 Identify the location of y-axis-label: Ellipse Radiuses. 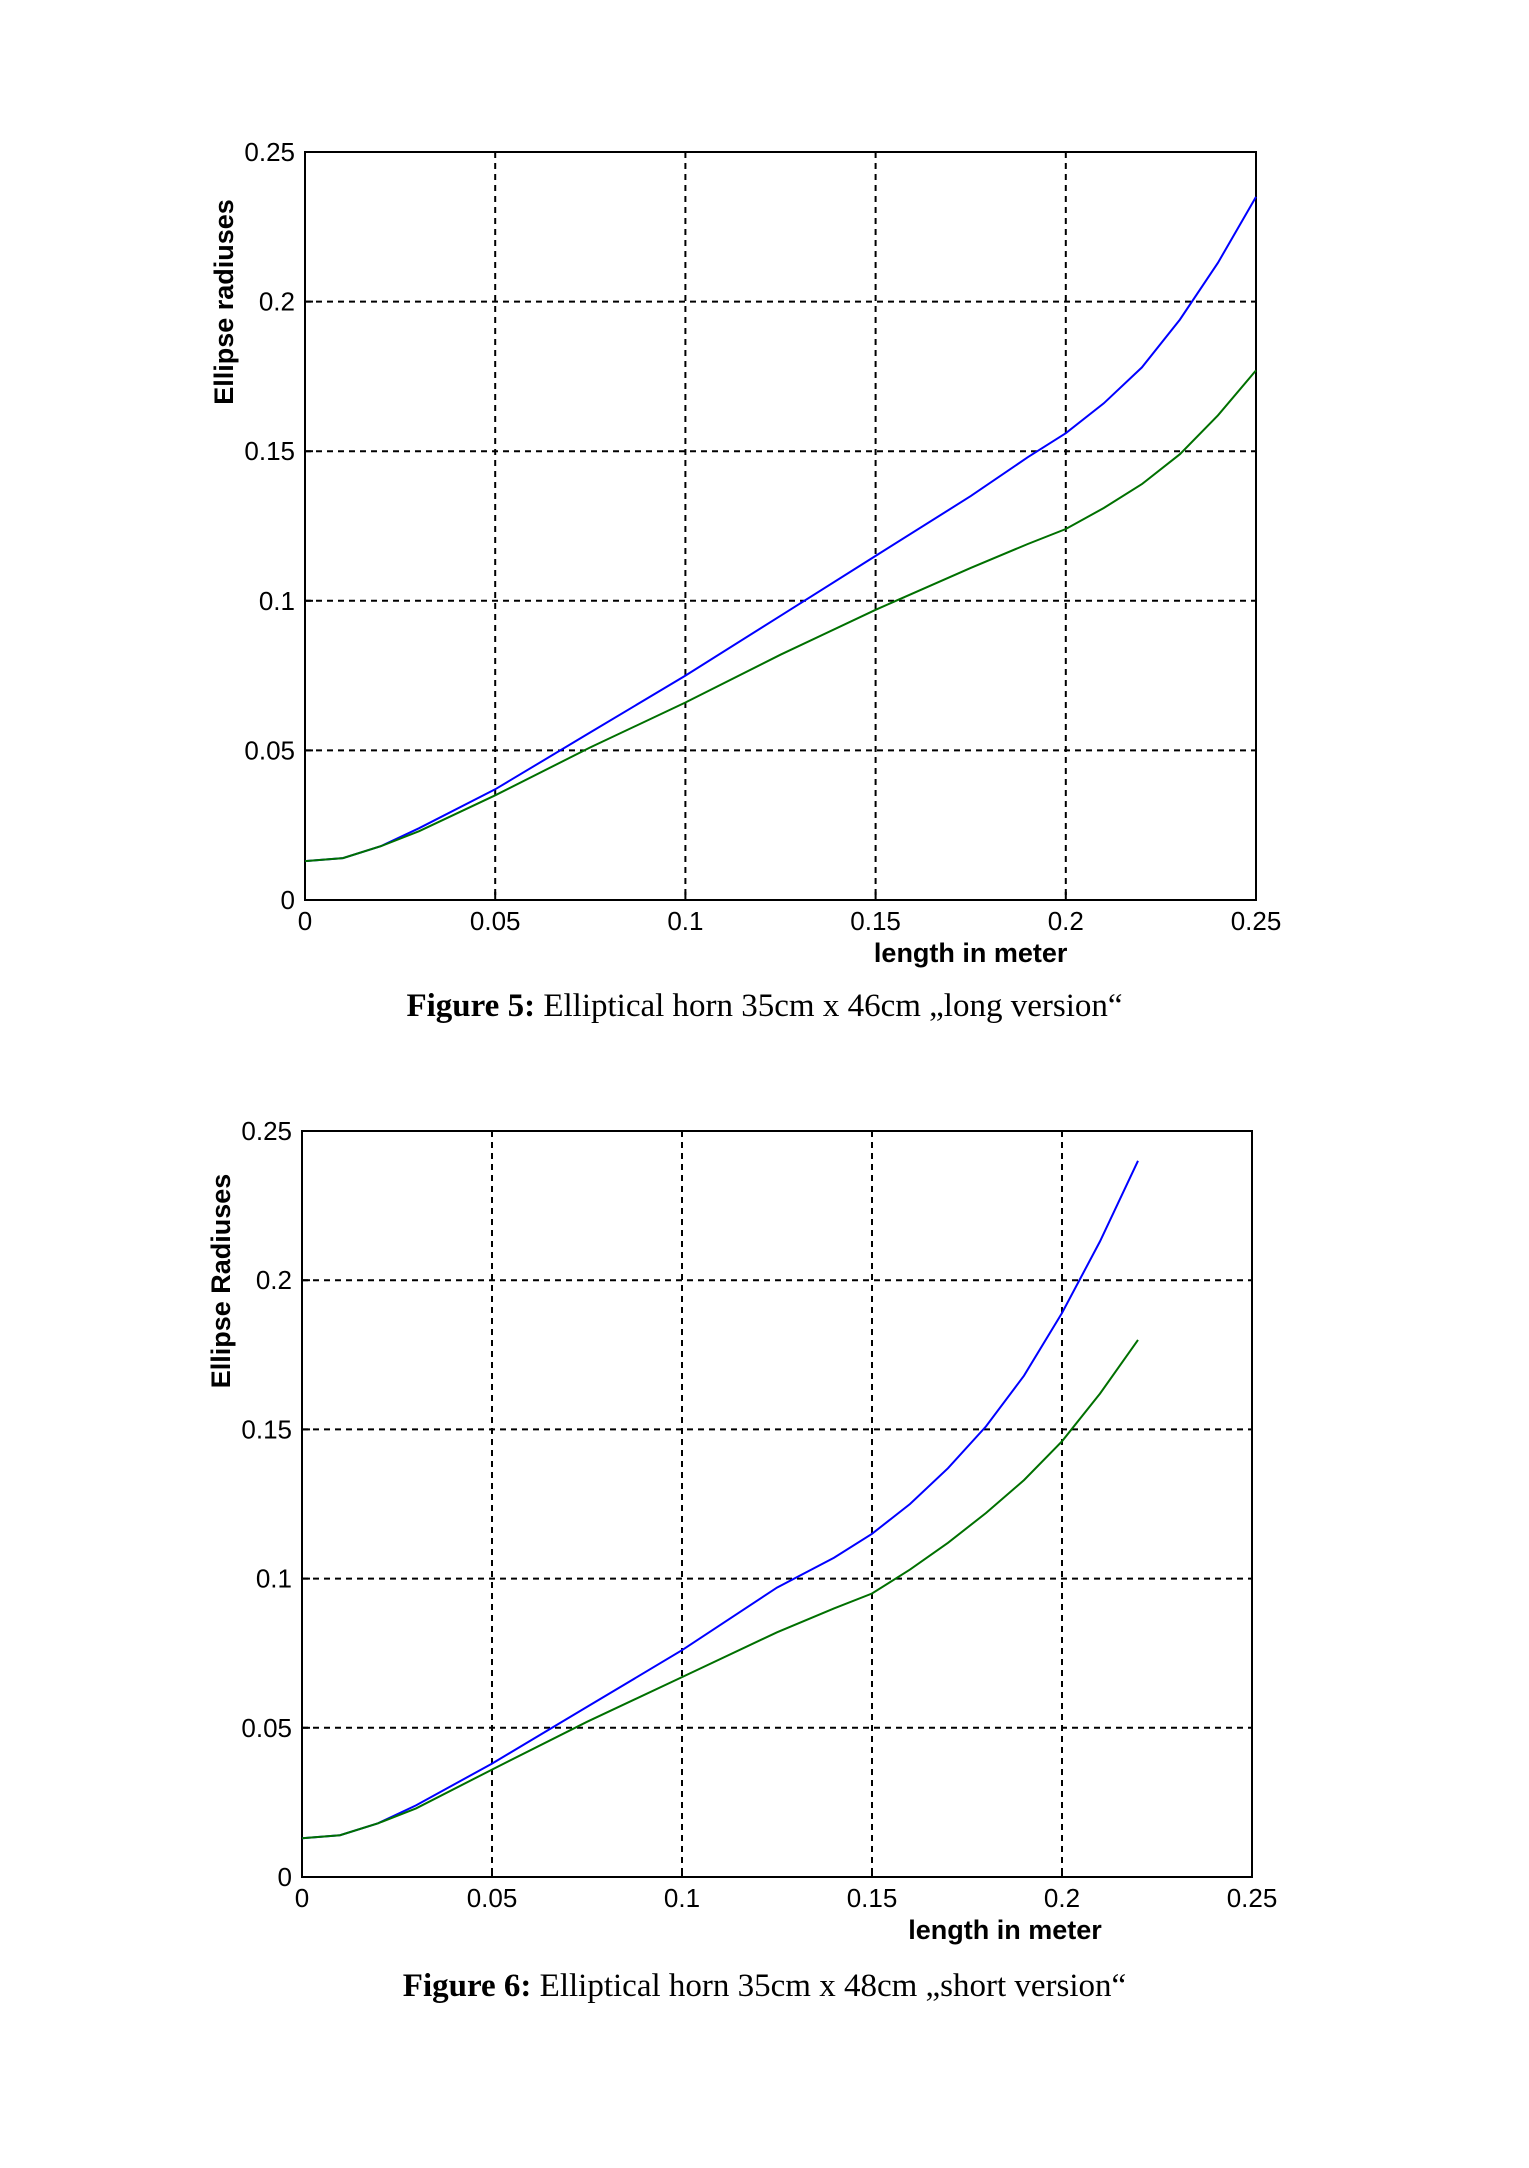
(221, 1281).